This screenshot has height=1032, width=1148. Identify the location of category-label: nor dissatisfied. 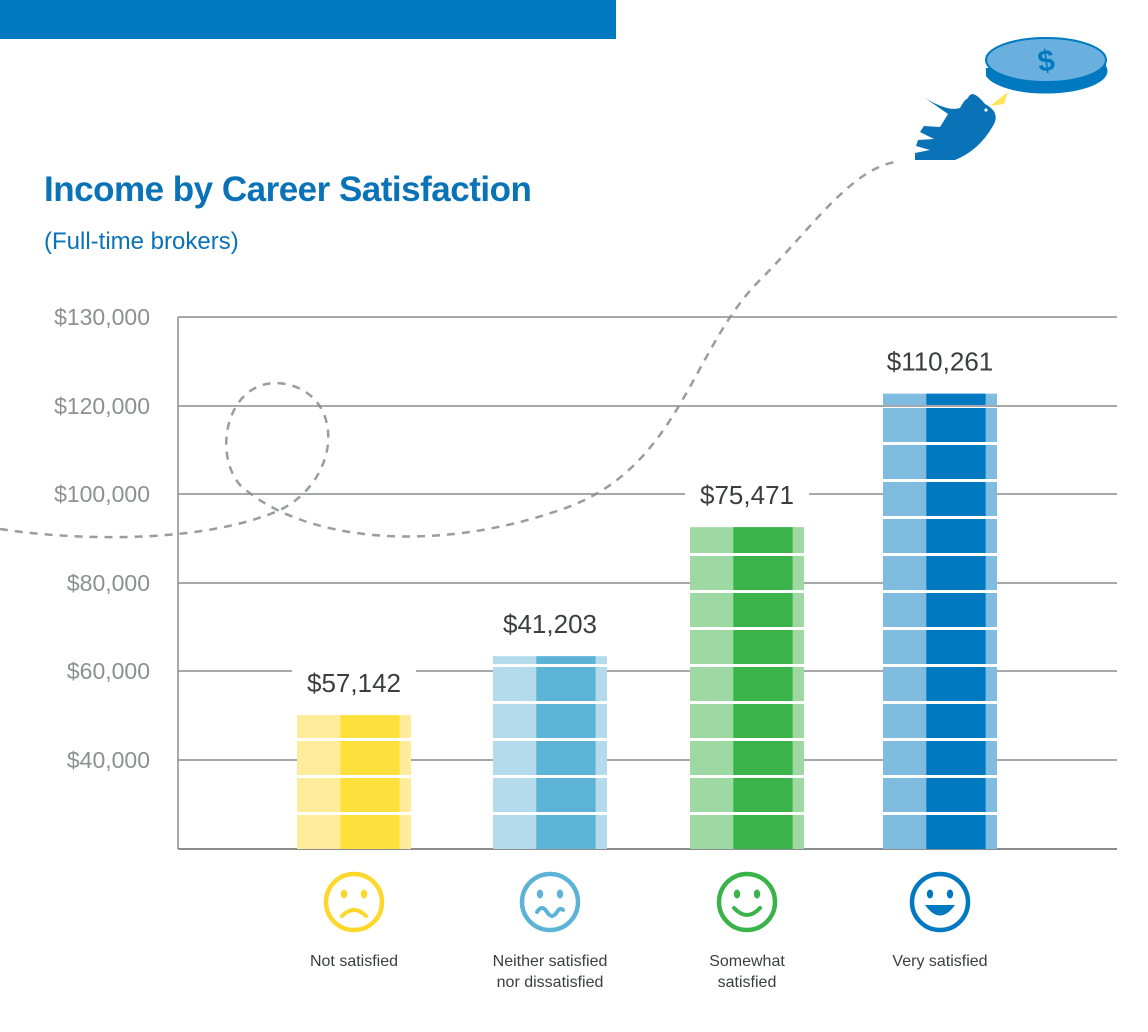
(550, 982).